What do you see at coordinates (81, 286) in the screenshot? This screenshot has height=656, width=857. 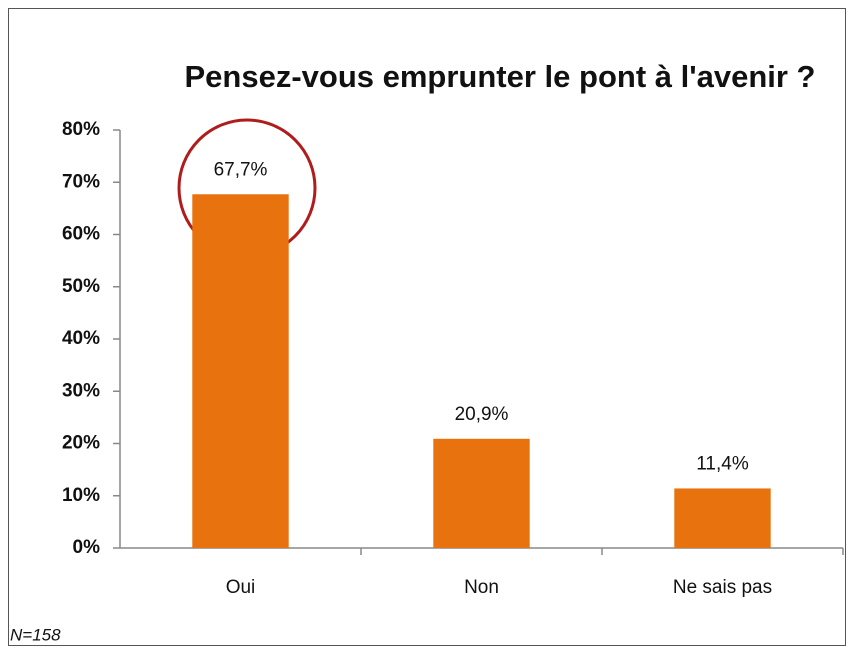 I see `y-tick-label: 50%` at bounding box center [81, 286].